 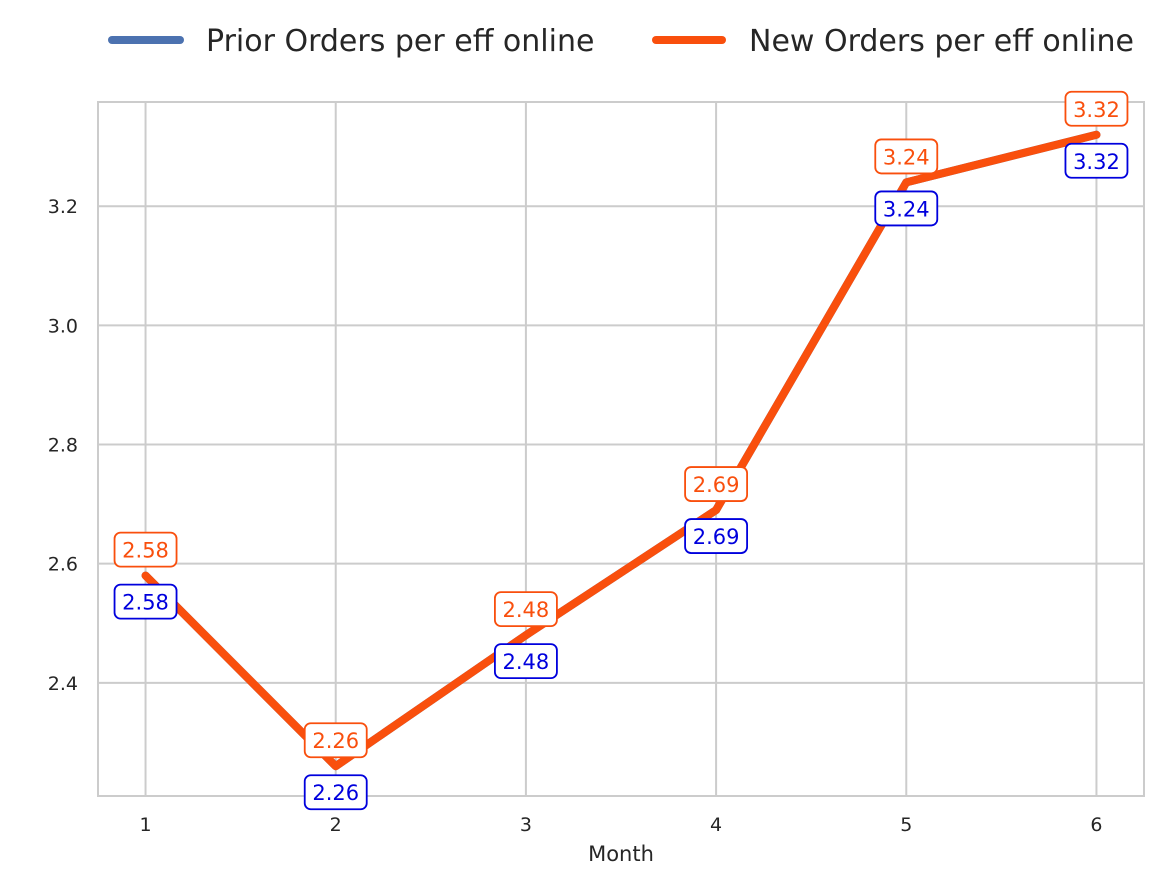 What do you see at coordinates (336, 825) in the screenshot?
I see `x-tick-label: 2` at bounding box center [336, 825].